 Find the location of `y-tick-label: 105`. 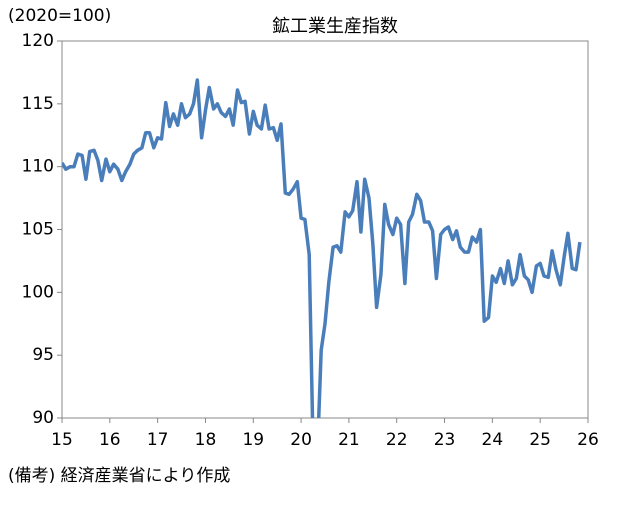

y-tick-label: 105 is located at coordinates (38, 230).